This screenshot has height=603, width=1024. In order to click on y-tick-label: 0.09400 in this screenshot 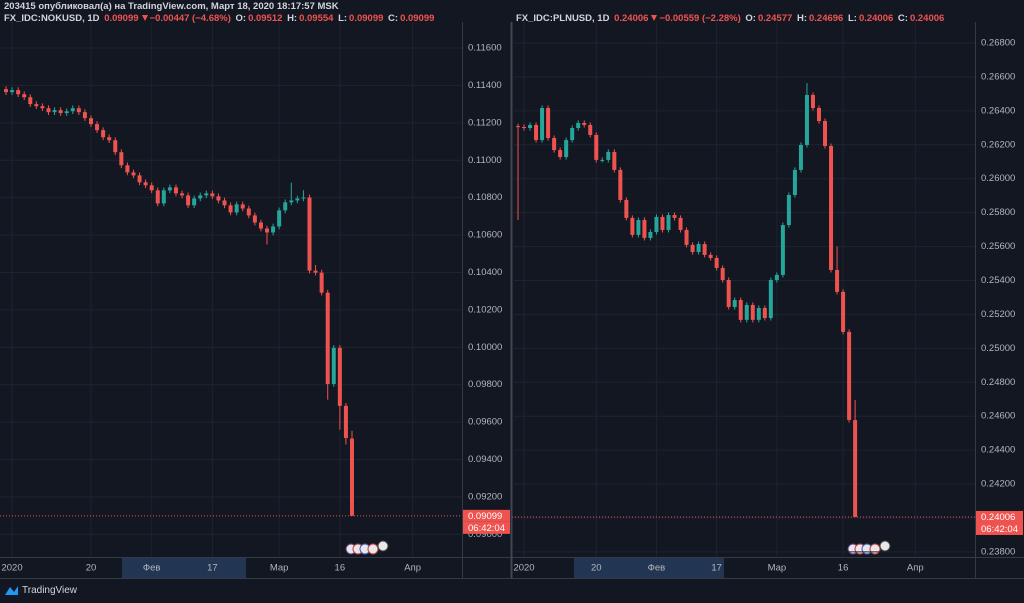, I will do `click(485, 459)`.